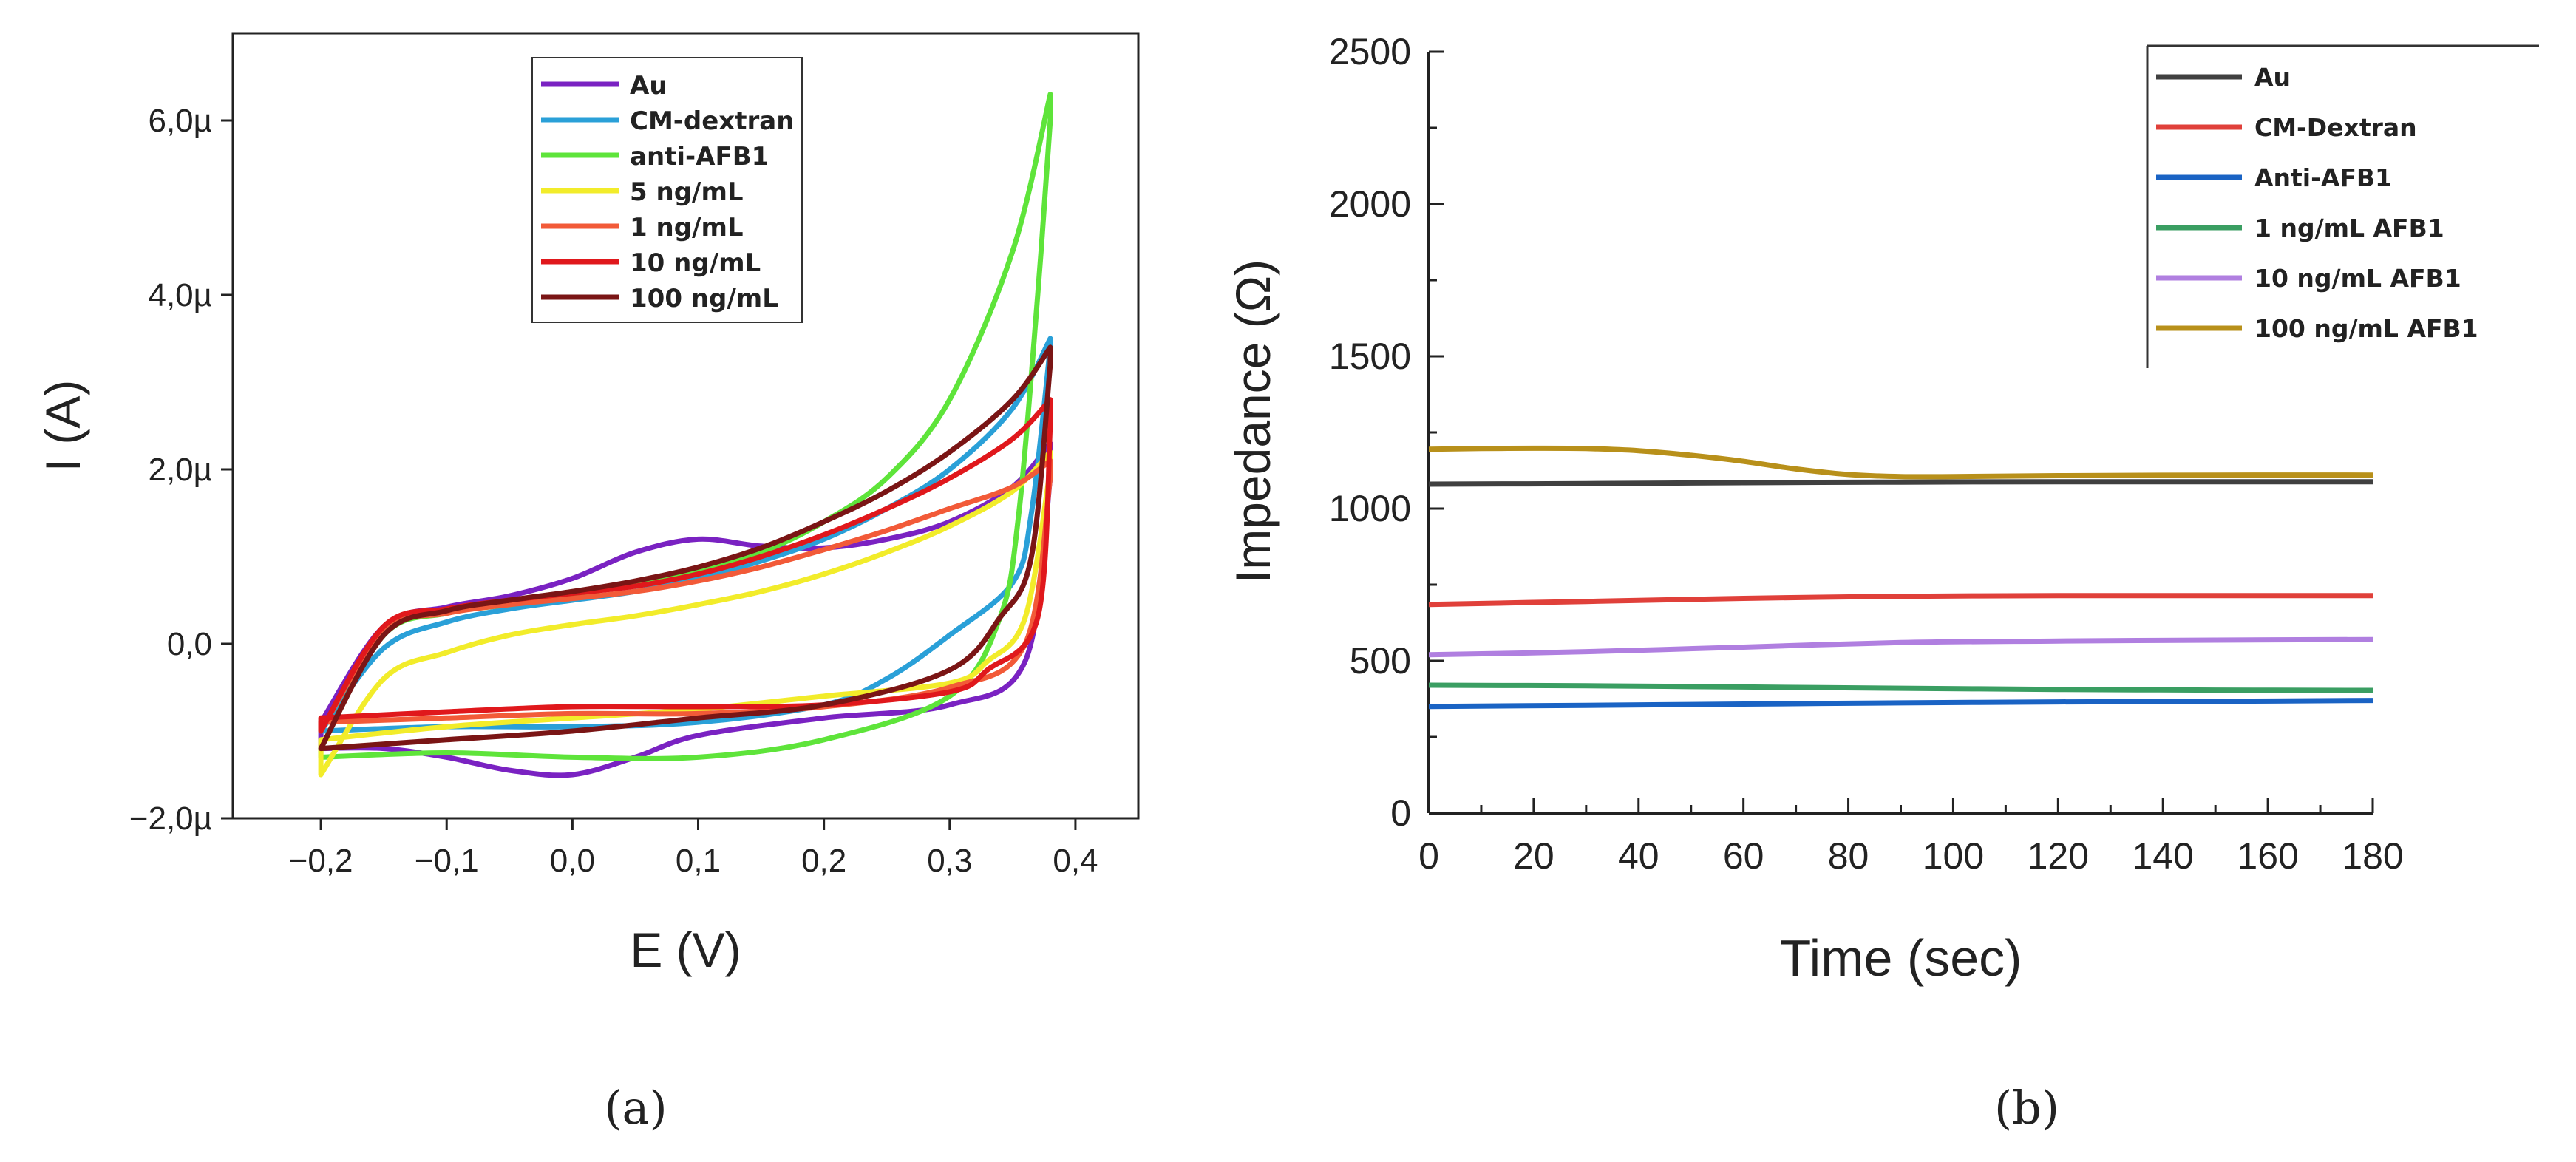  Describe the element at coordinates (180, 470) in the screenshot. I see `y-tick-label: 2,0µ` at that location.